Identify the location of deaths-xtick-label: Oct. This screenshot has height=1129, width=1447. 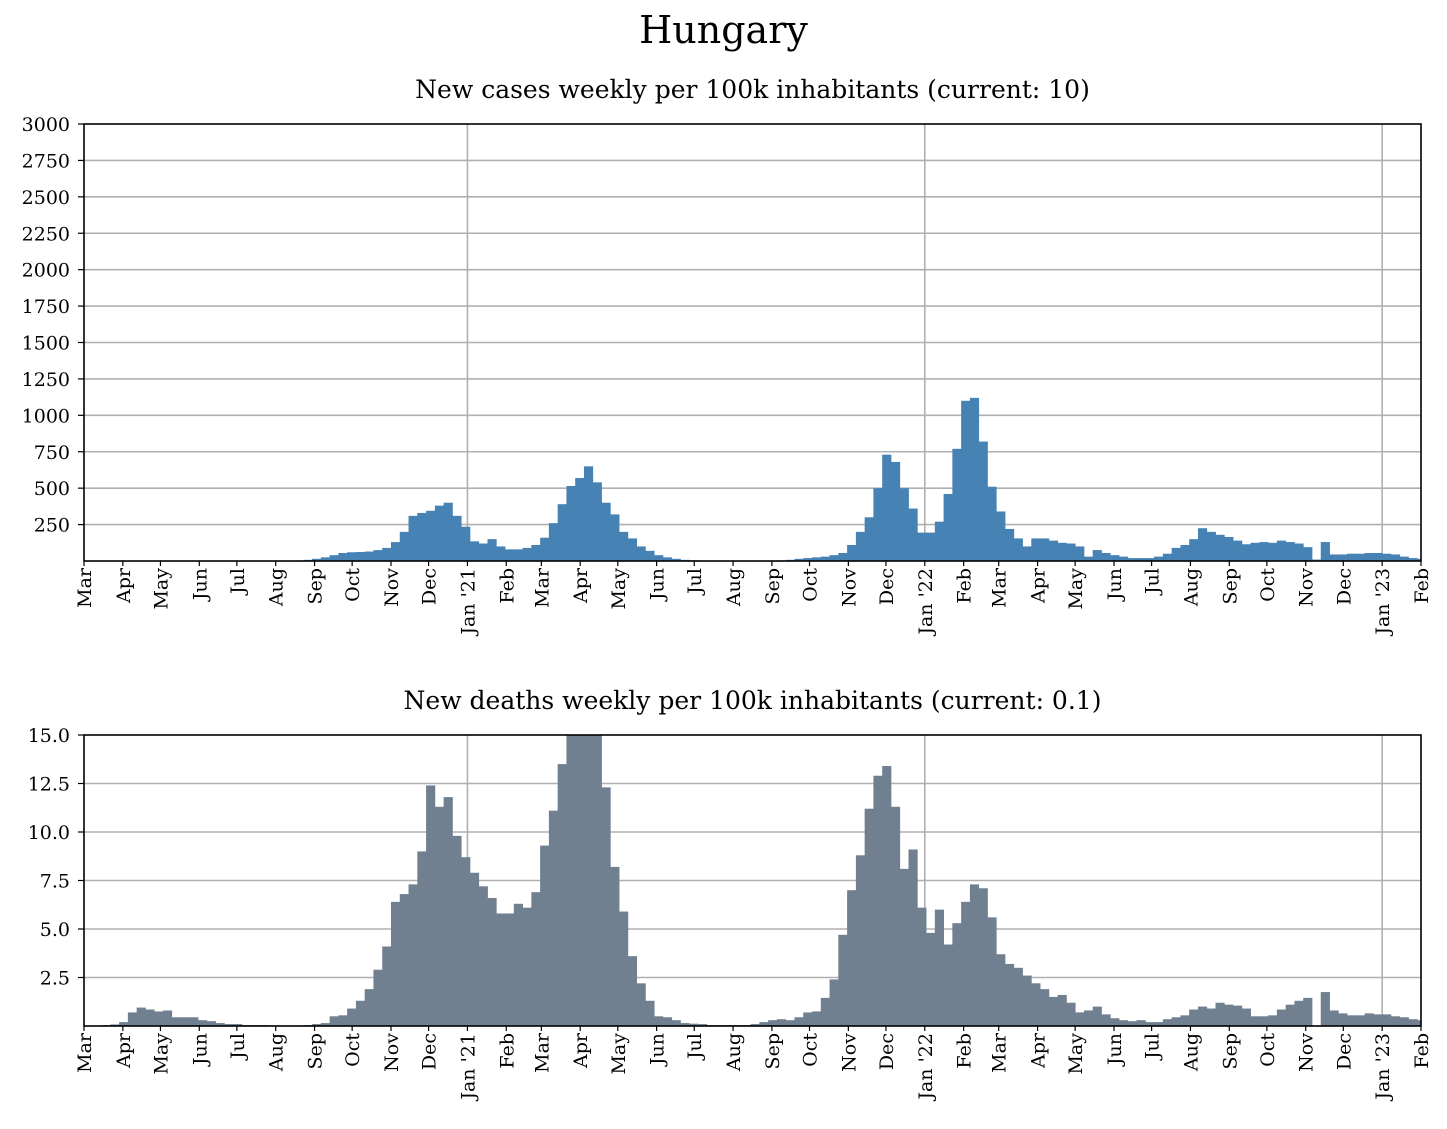
(811, 1050).